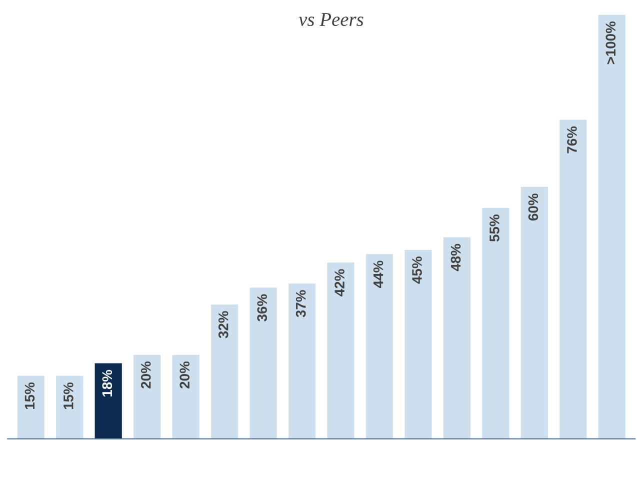 This screenshot has width=637, height=493. Describe the element at coordinates (262, 308) in the screenshot. I see `data-label: 36%` at that location.